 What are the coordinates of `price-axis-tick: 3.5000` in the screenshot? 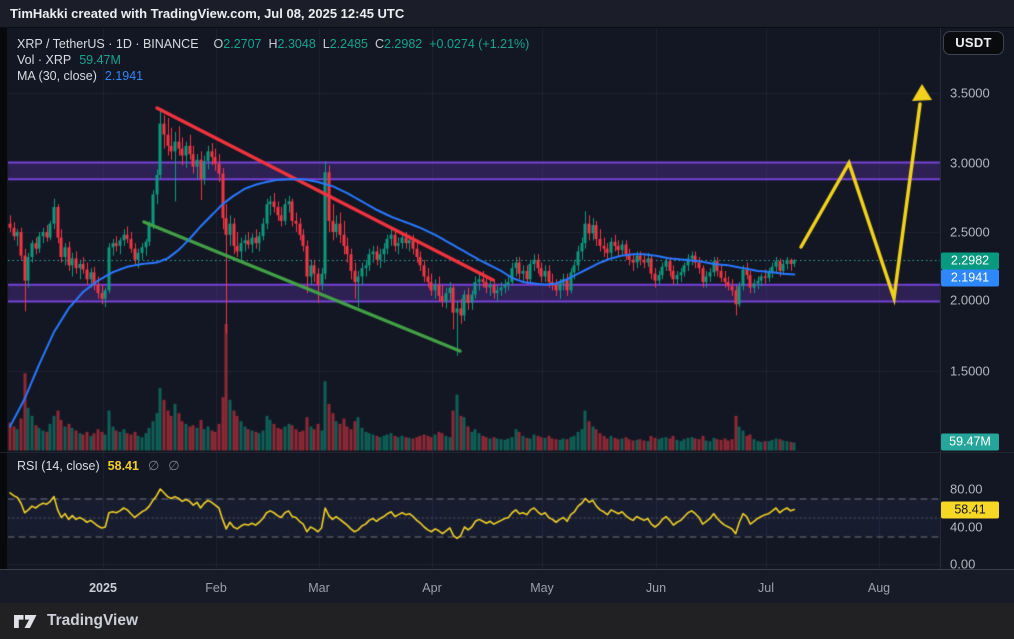 It's located at (970, 93).